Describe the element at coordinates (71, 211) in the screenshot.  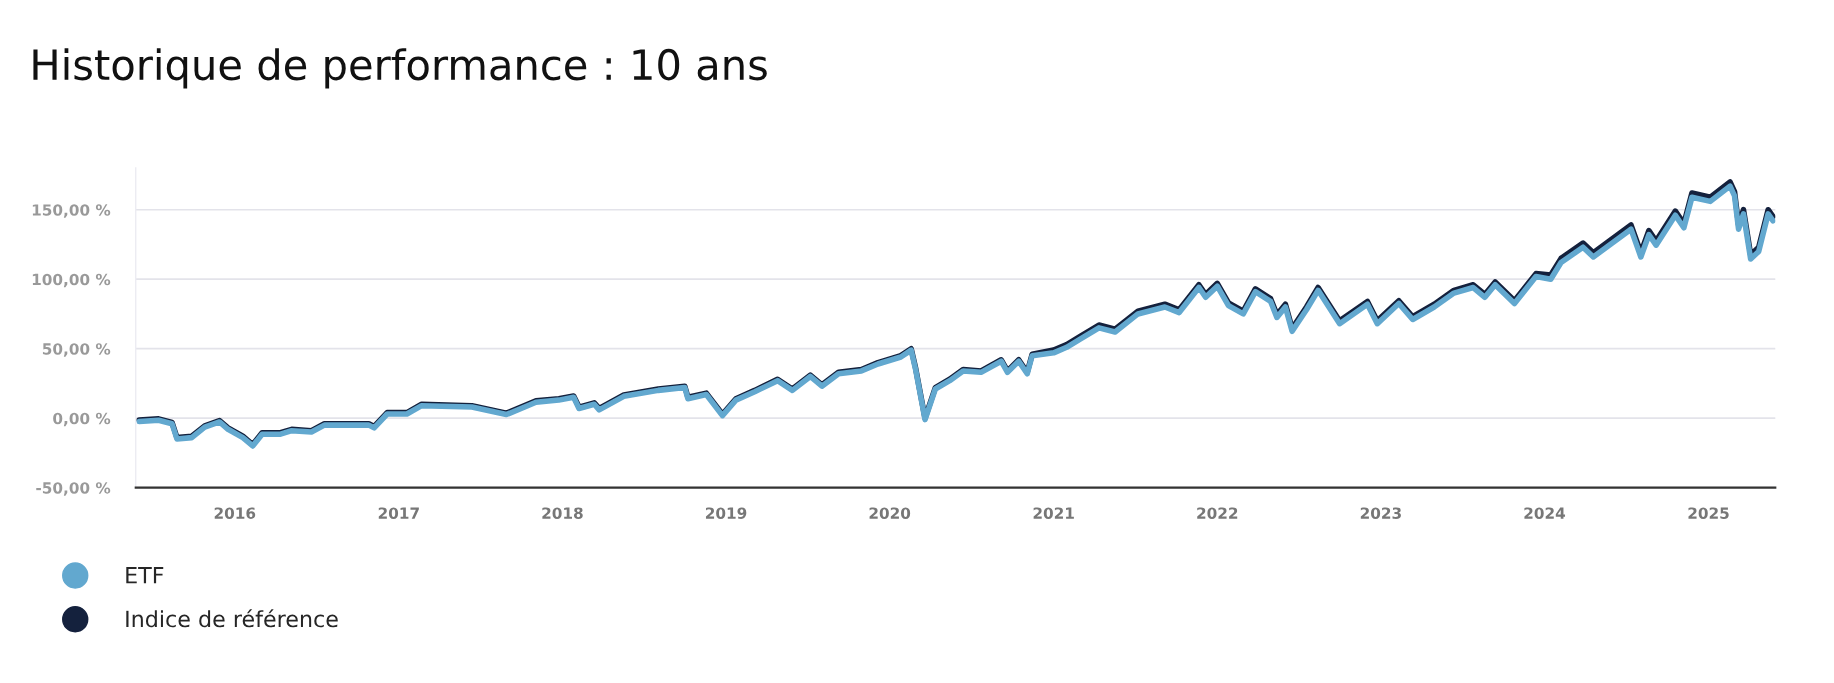
I see `y-tick-label: 150,00 %` at that location.